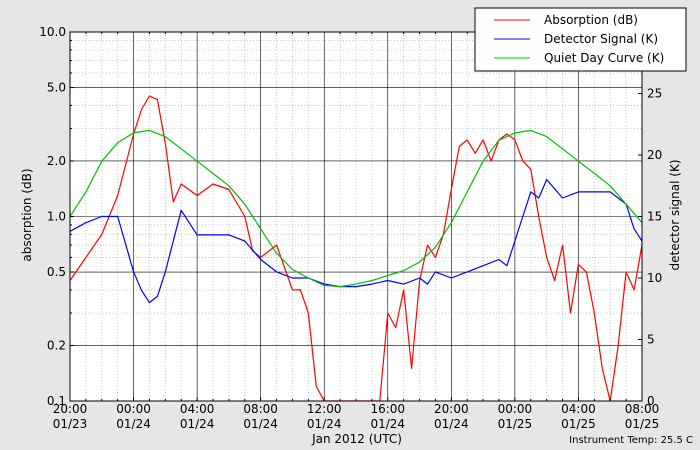 Image resolution: width=700 pixels, height=450 pixels. What do you see at coordinates (651, 340) in the screenshot?
I see `right-tick-label: 5` at bounding box center [651, 340].